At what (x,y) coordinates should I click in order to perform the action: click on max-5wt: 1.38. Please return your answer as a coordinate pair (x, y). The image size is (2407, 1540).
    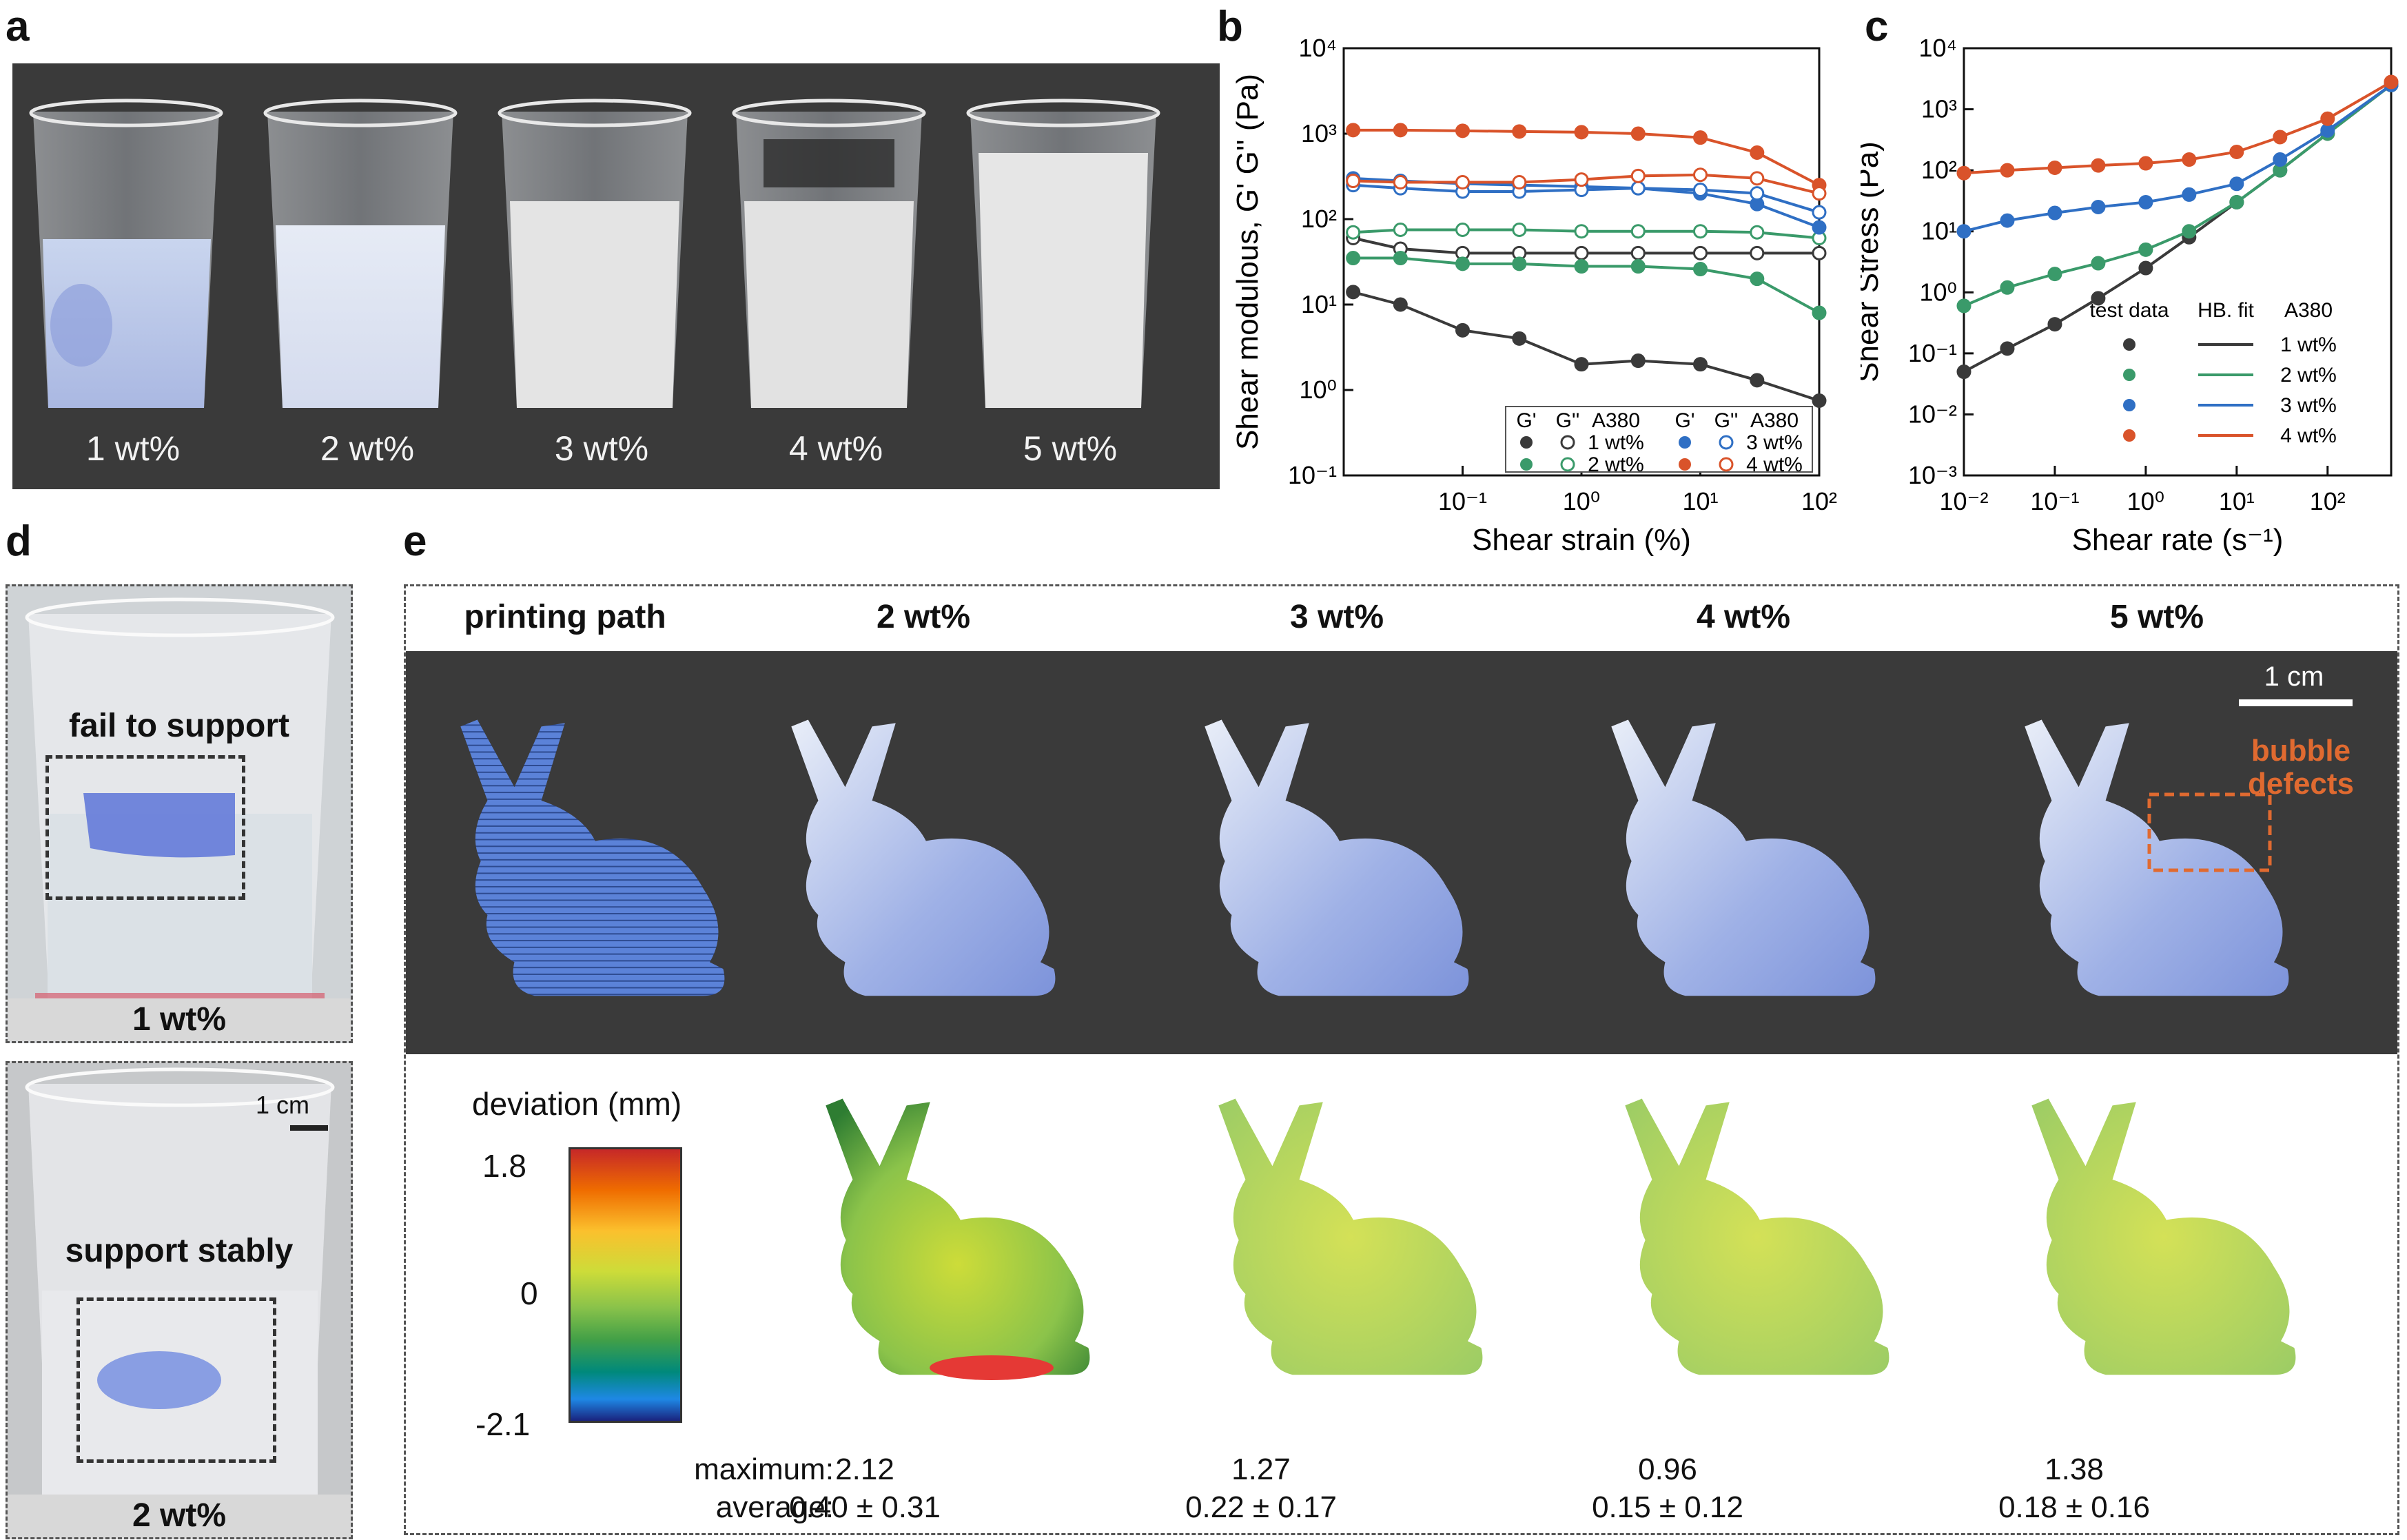
    Looking at the image, I should click on (2074, 1469).